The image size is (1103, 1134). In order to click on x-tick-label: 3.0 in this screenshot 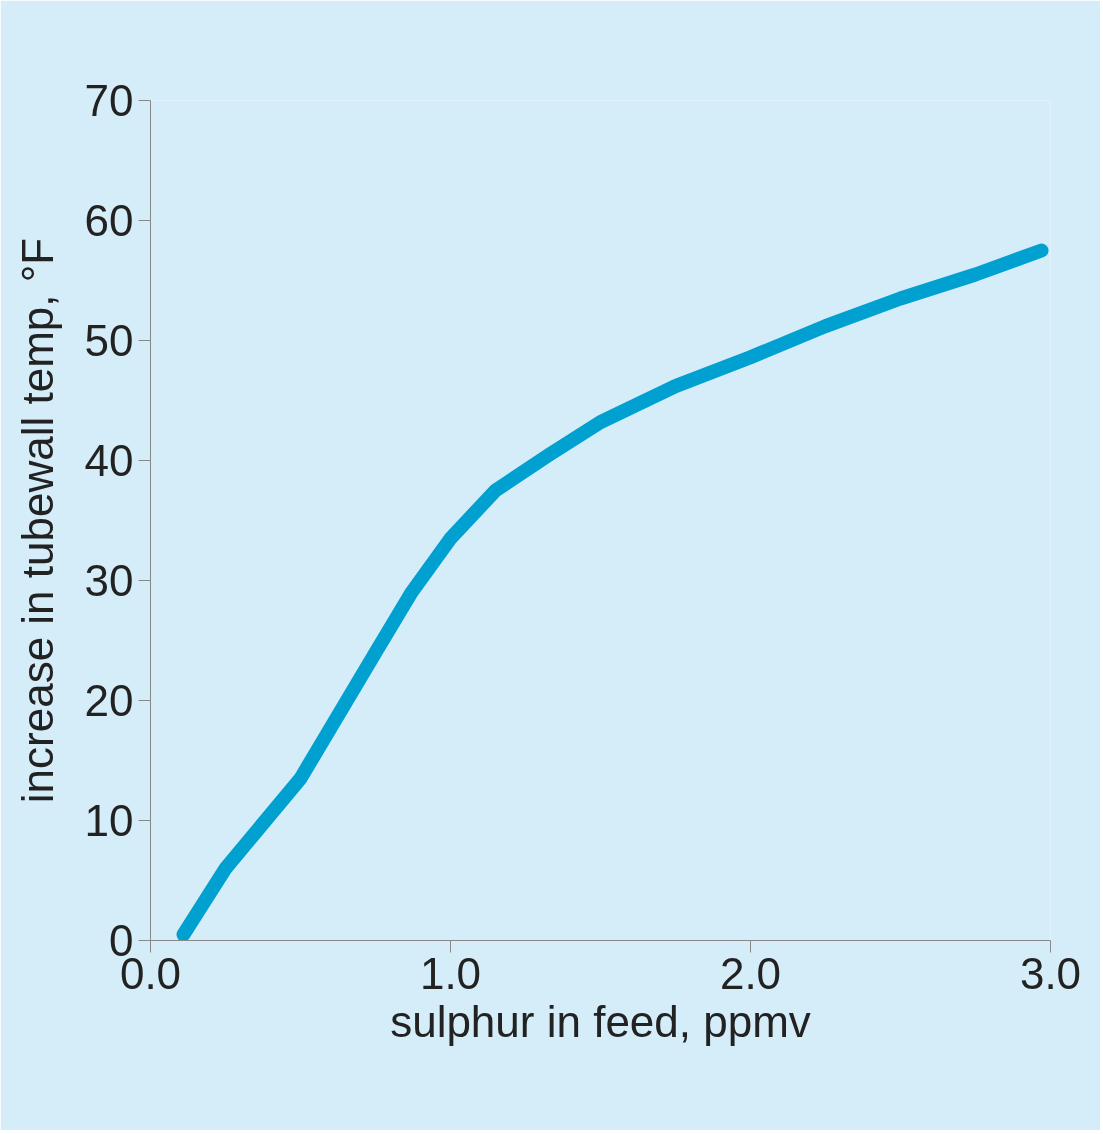, I will do `click(1050, 973)`.